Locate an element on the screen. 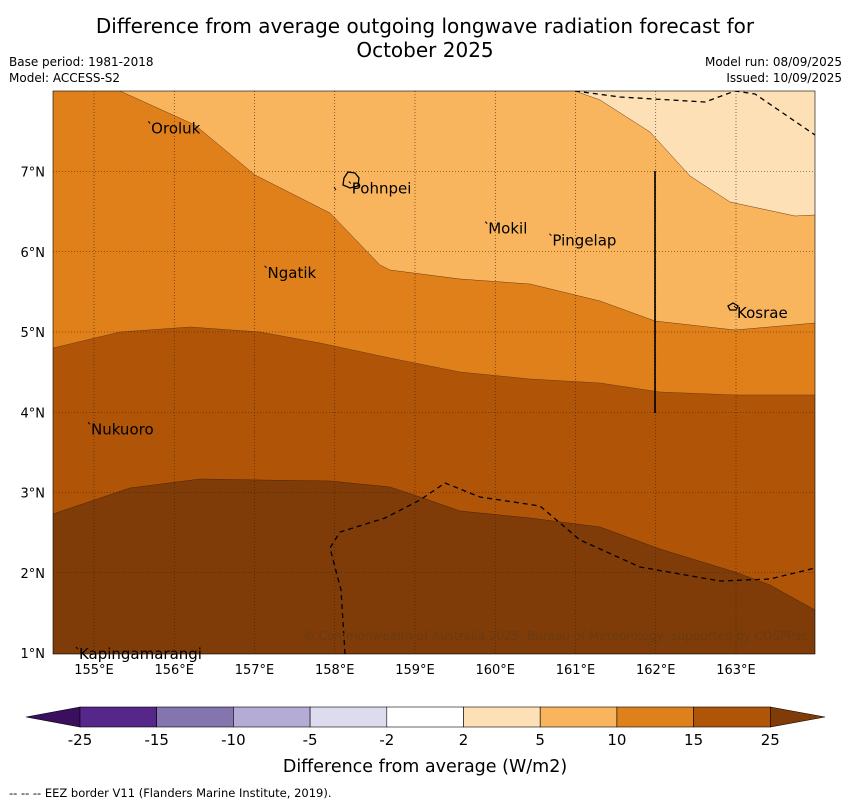 The width and height of the screenshot is (850, 804). colorbar-tick: -5 is located at coordinates (310, 740).